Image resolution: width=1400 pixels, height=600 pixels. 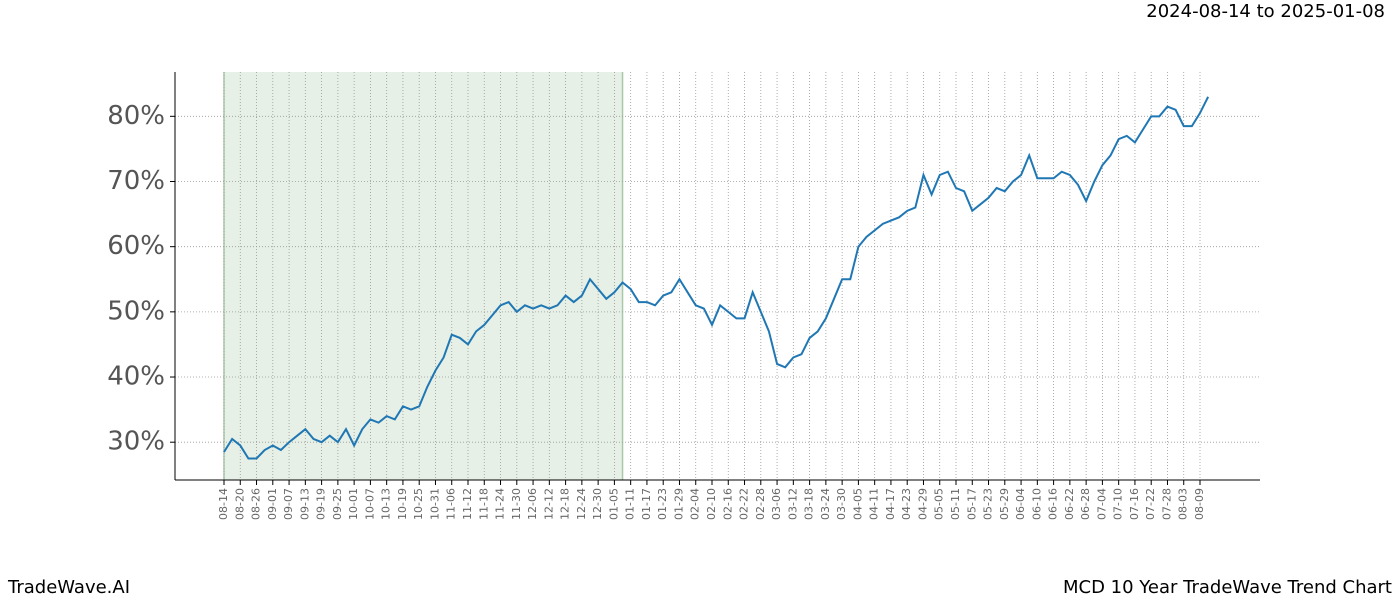 I want to click on x-tick-label: 10-19, so click(x=402, y=504).